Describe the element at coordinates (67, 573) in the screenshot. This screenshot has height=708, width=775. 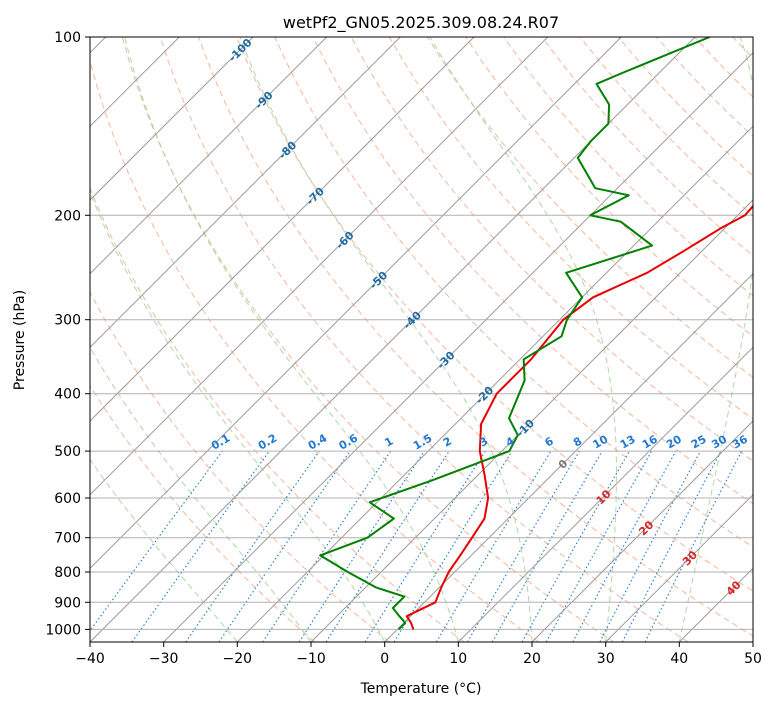
I see `y-tick-label: 800` at that location.